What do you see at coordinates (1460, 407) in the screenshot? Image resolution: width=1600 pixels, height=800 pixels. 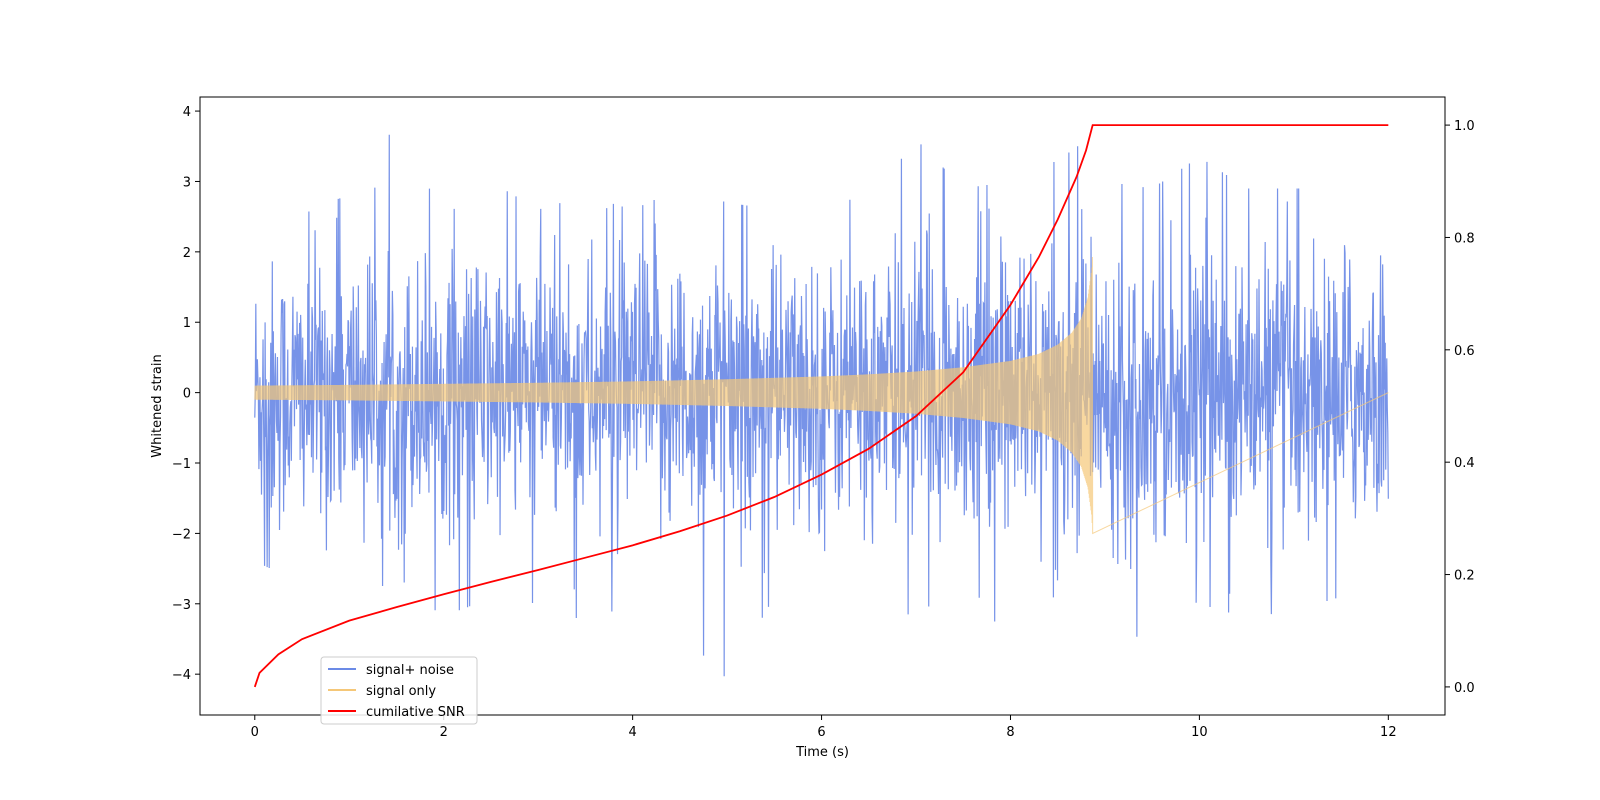 I see `y-axis-right: 0.0 0.2 0.4 0.6 0.8 1.0` at bounding box center [1460, 407].